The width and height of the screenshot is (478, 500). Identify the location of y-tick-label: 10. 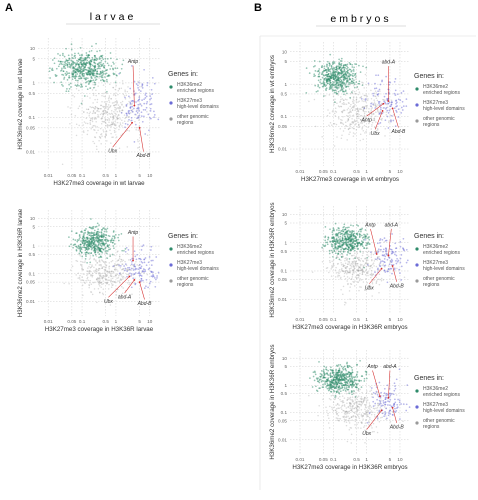
(33, 48).